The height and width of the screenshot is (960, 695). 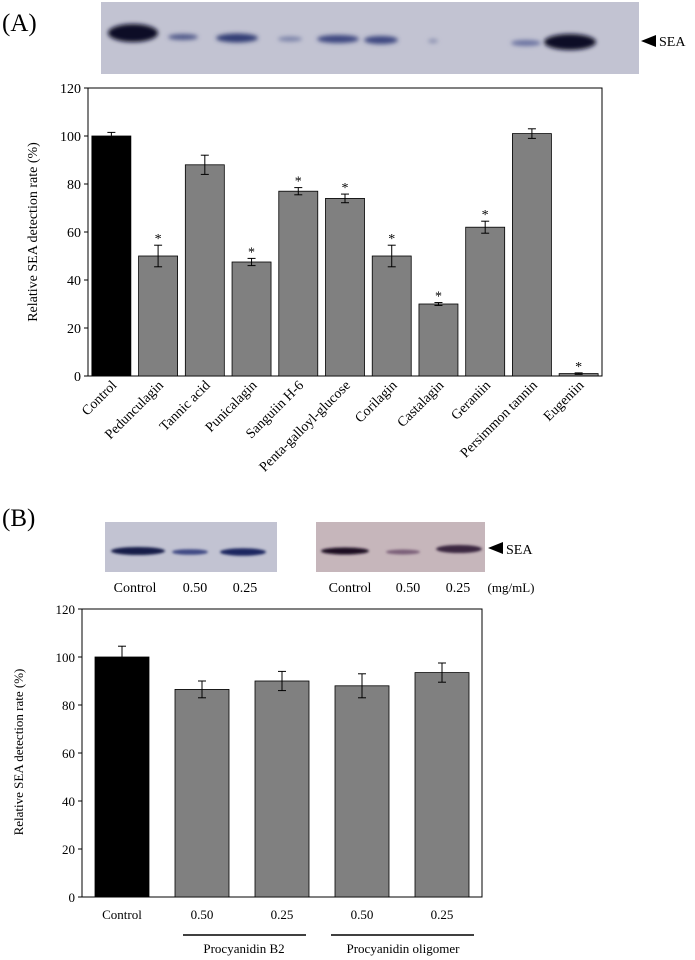 I want to click on chart-b-bars, so click(x=282, y=777).